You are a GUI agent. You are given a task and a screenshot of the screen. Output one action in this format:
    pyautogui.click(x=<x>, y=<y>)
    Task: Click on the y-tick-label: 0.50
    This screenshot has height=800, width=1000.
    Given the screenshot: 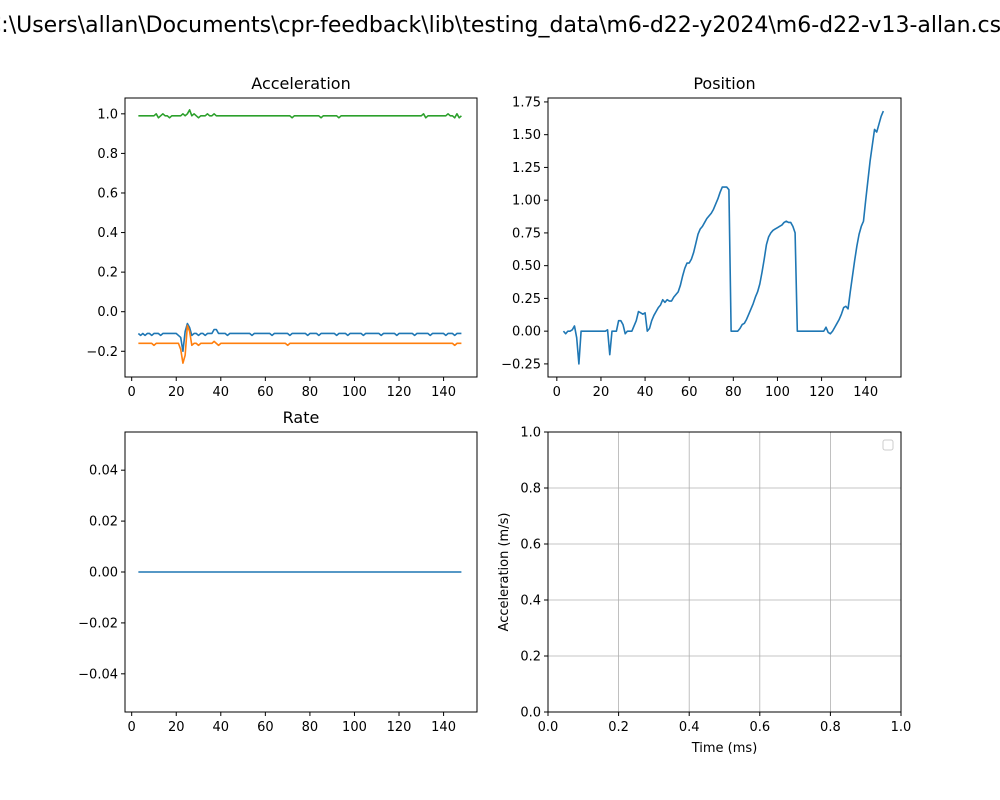 What is the action you would take?
    pyautogui.click(x=526, y=266)
    